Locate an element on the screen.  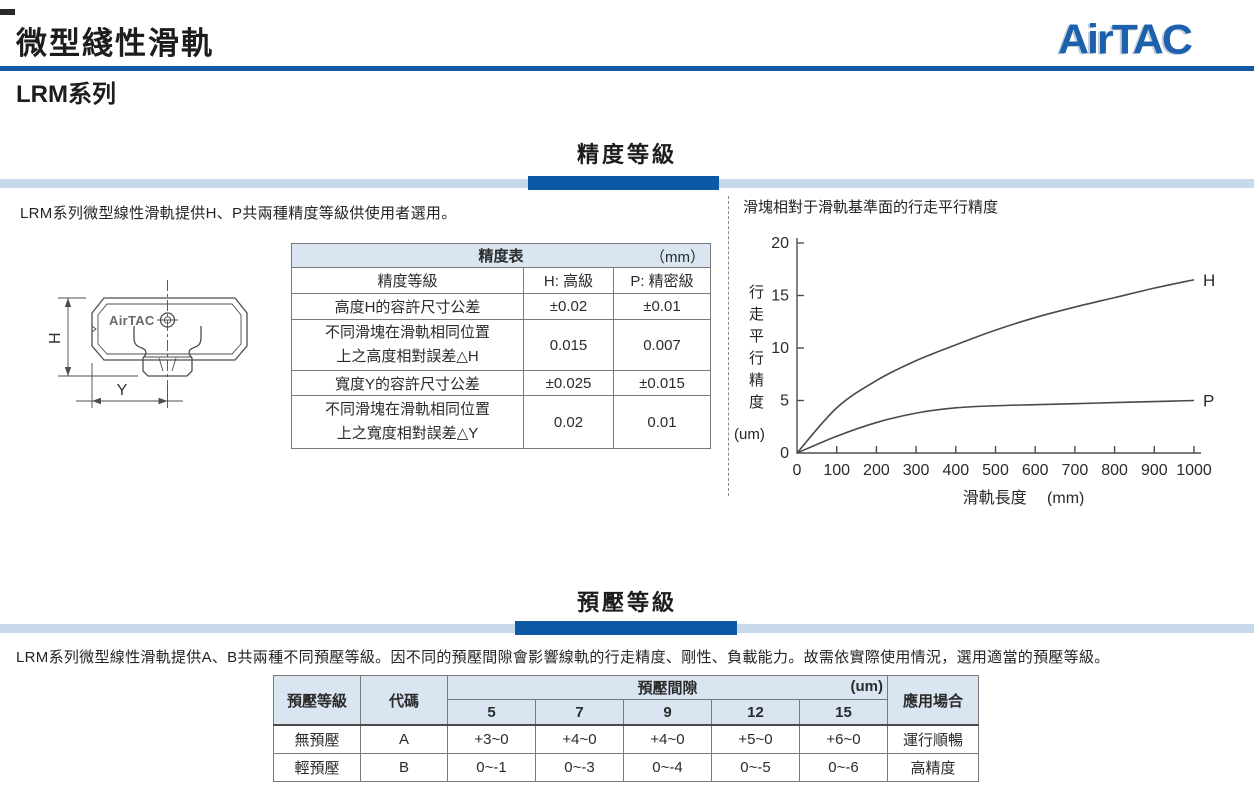
print-mark is located at coordinates (7, 12).